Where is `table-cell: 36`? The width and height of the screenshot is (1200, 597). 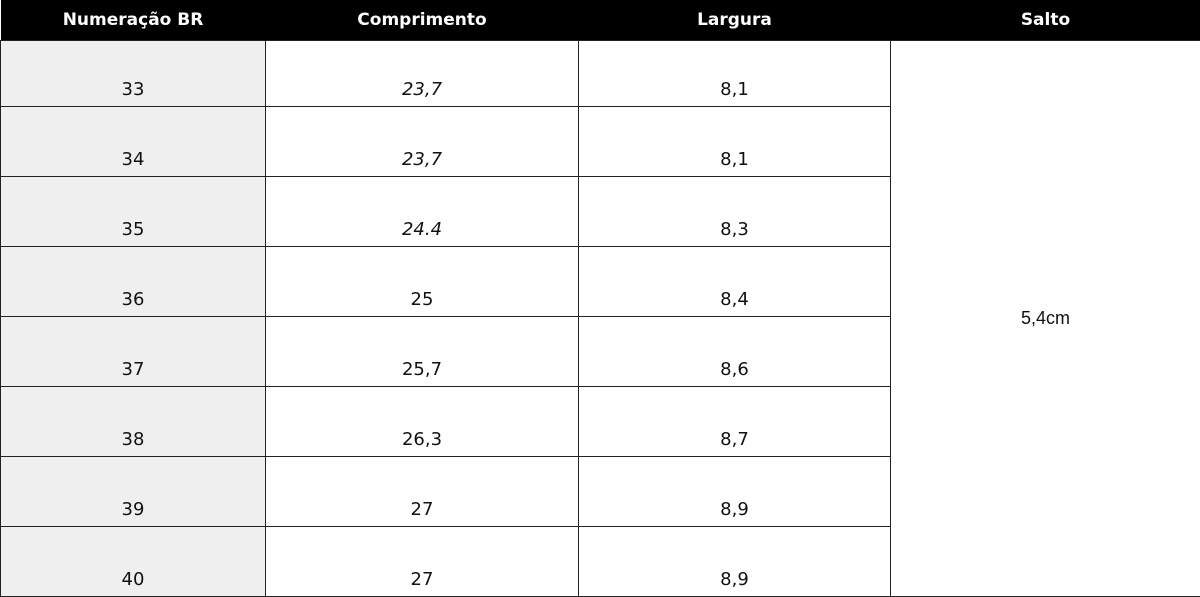
table-cell: 36 is located at coordinates (133, 282).